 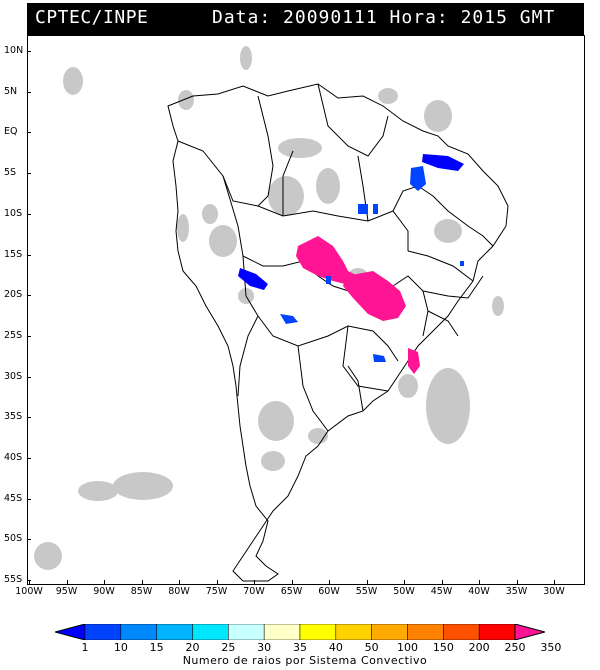 What do you see at coordinates (29, 591) in the screenshot?
I see `longitude-label: 100W` at bounding box center [29, 591].